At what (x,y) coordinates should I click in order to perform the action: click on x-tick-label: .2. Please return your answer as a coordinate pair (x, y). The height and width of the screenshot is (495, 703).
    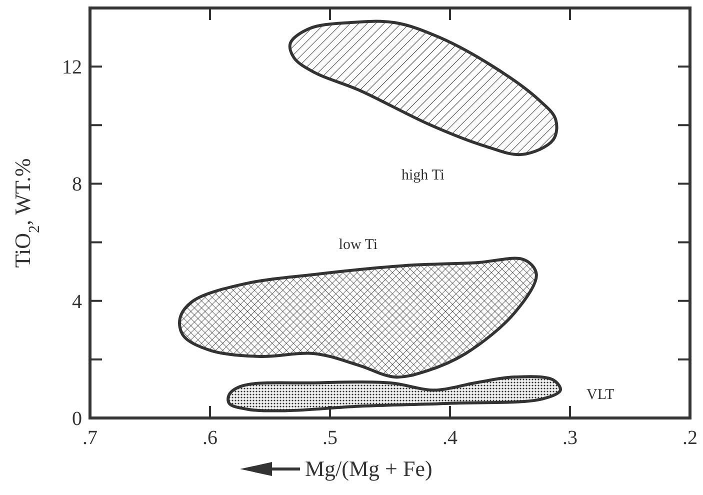
    Looking at the image, I should click on (690, 438).